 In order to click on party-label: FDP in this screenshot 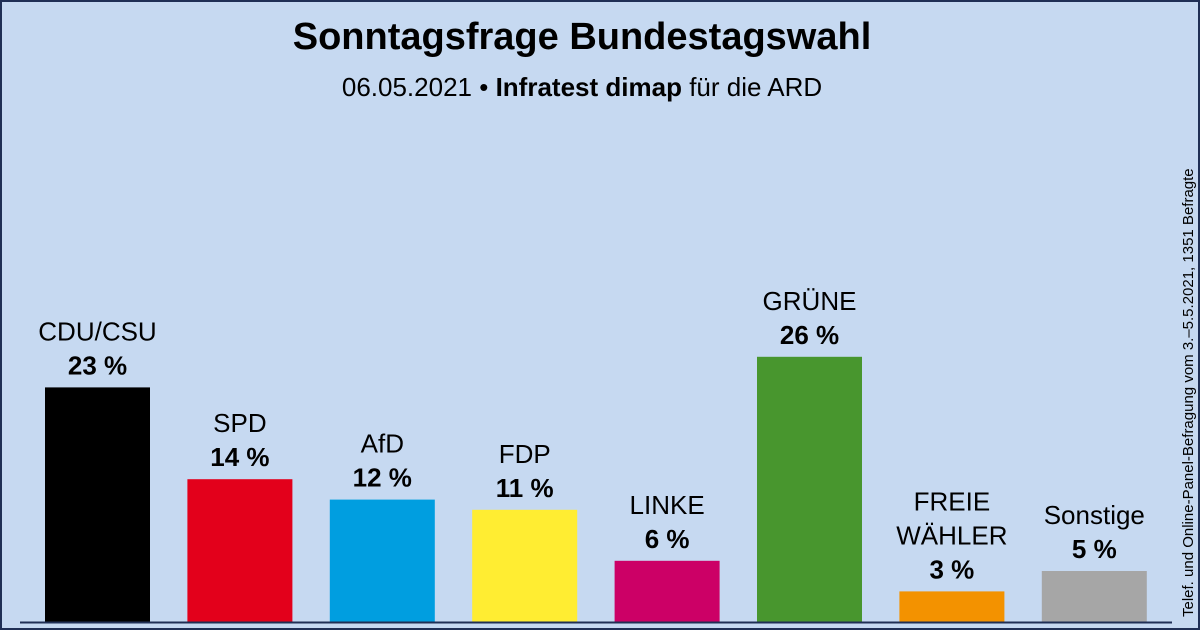, I will do `click(525, 454)`.